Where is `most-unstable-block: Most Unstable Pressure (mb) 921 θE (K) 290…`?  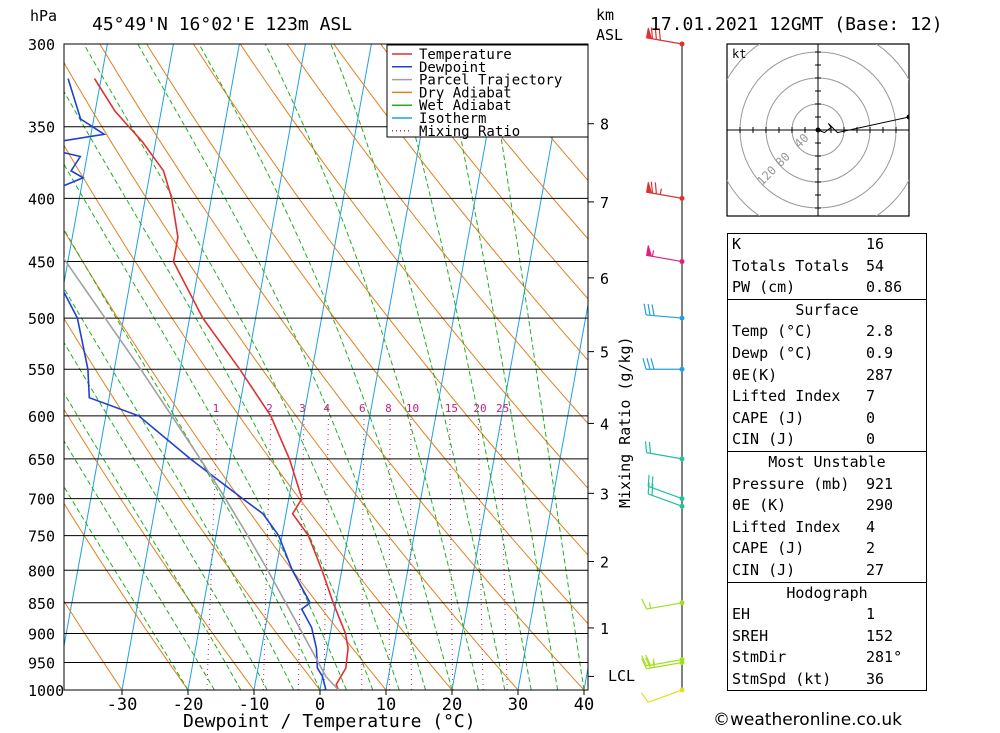 most-unstable-block: Most Unstable Pressure (mb) 921 θE (K) 290… is located at coordinates (827, 516).